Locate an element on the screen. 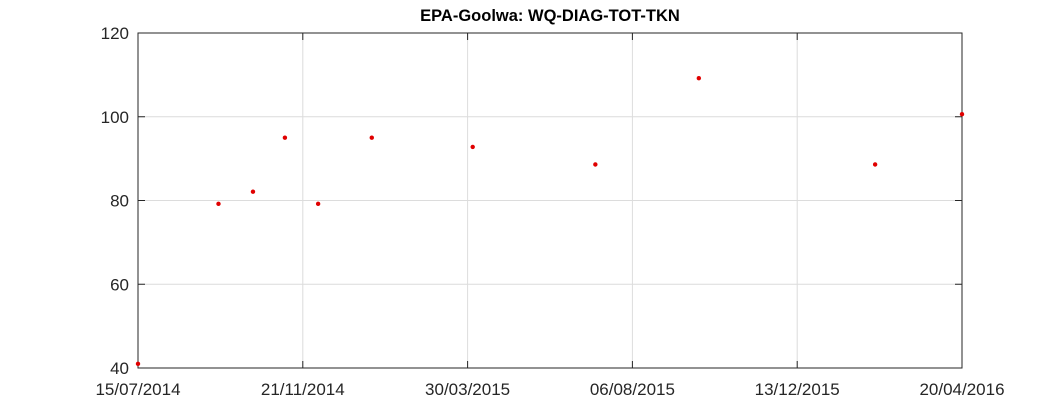 The height and width of the screenshot is (413, 1063). y-tick-label: 80 is located at coordinates (119, 201).